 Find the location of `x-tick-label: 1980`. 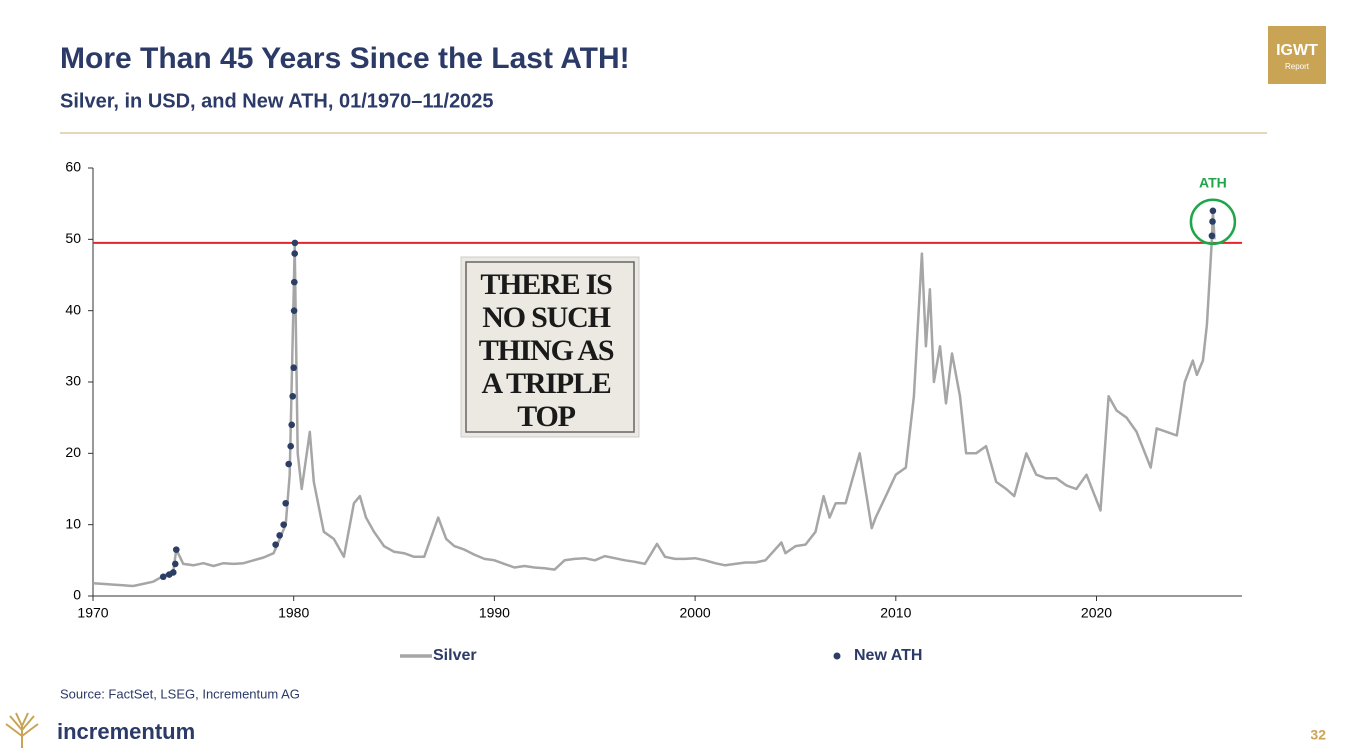

x-tick-label: 1980 is located at coordinates (293, 613).